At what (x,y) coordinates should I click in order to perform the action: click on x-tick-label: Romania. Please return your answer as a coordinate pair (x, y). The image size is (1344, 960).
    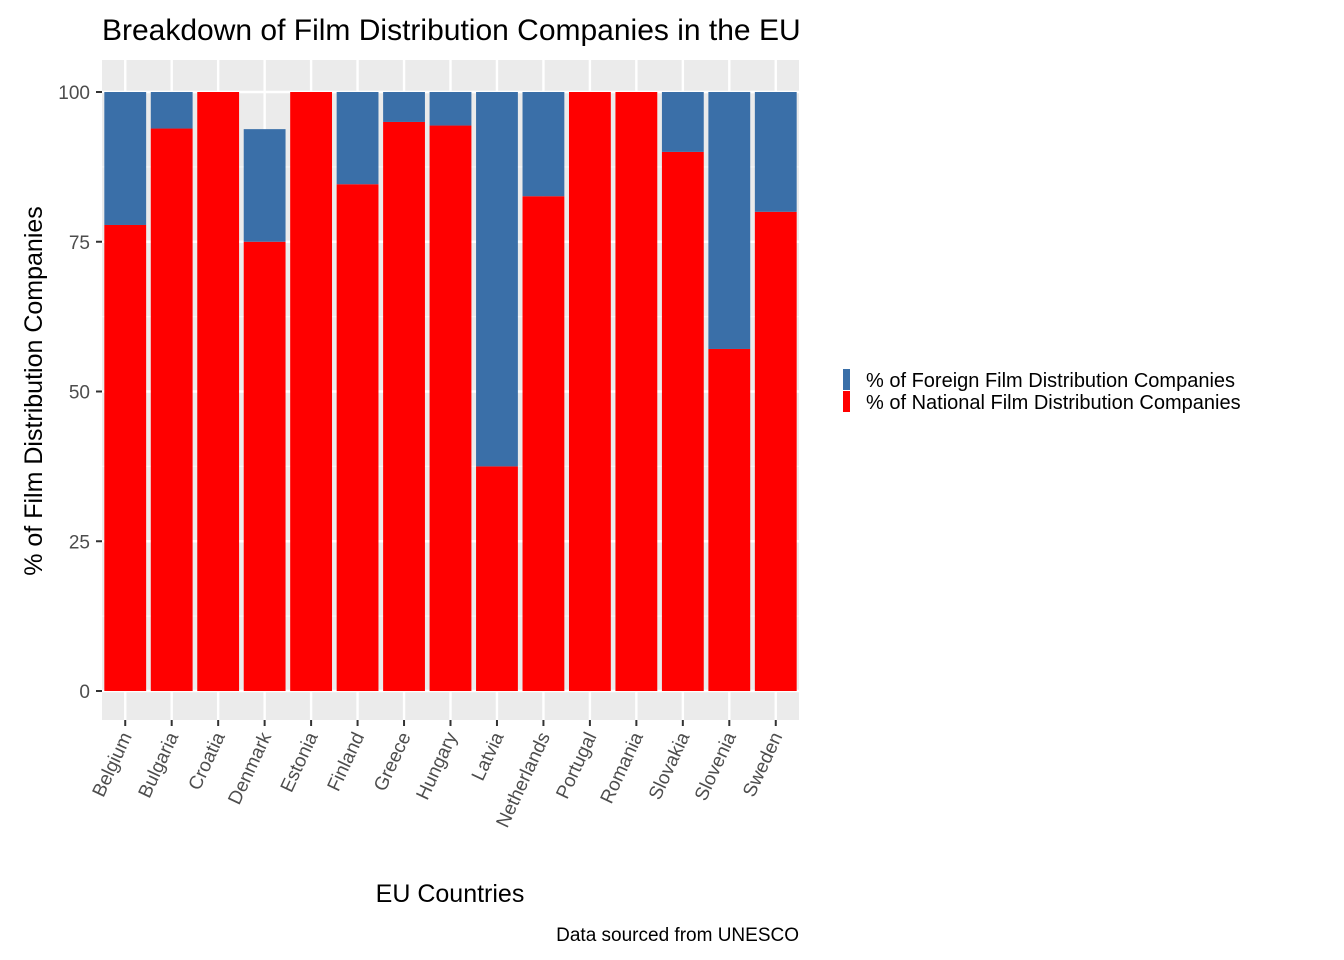
    Looking at the image, I should click on (622, 768).